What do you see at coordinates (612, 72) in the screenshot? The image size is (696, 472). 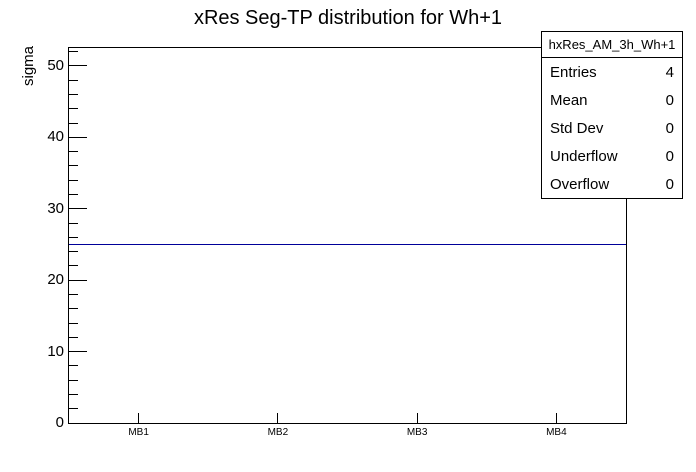 I see `stats-row-entries: Entries 4` at bounding box center [612, 72].